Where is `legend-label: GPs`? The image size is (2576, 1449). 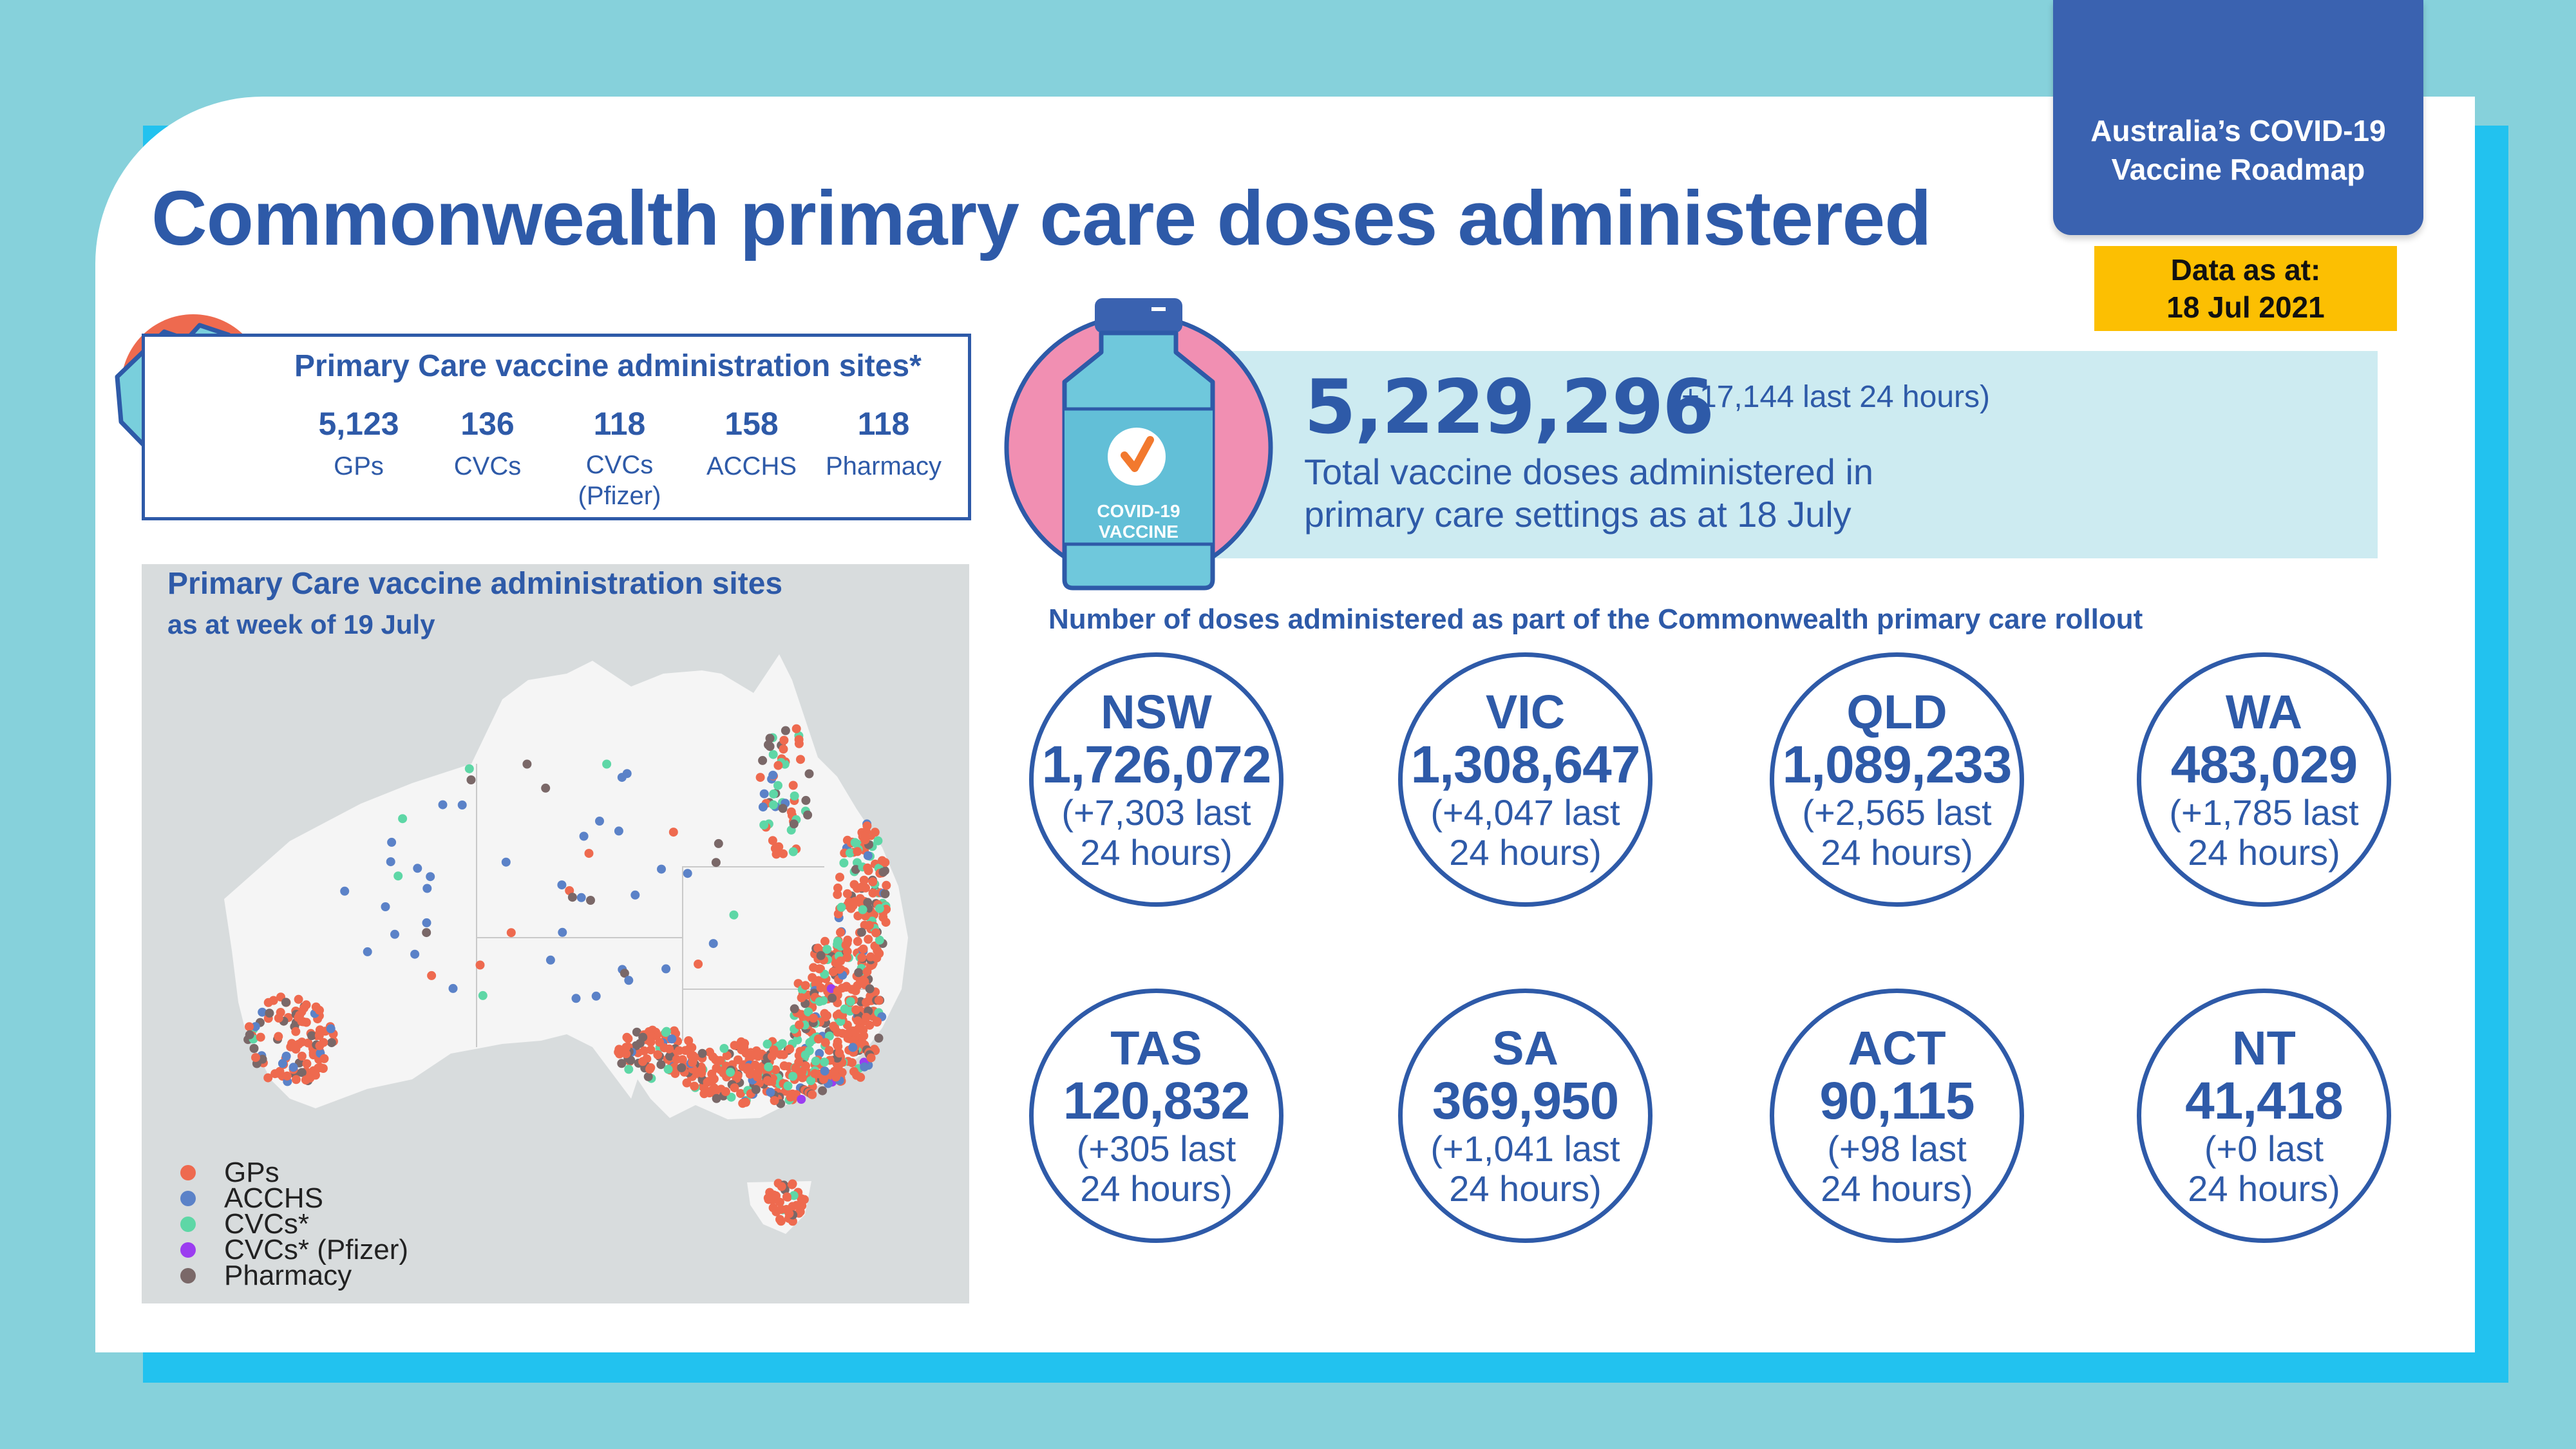 legend-label: GPs is located at coordinates (251, 1172).